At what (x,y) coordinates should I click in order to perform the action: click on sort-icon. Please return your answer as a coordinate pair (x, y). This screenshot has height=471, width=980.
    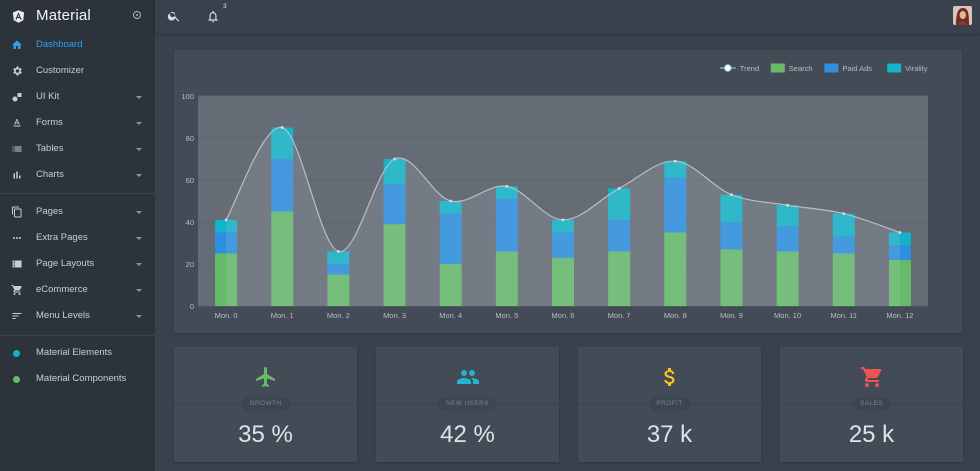
    Looking at the image, I should click on (17, 316).